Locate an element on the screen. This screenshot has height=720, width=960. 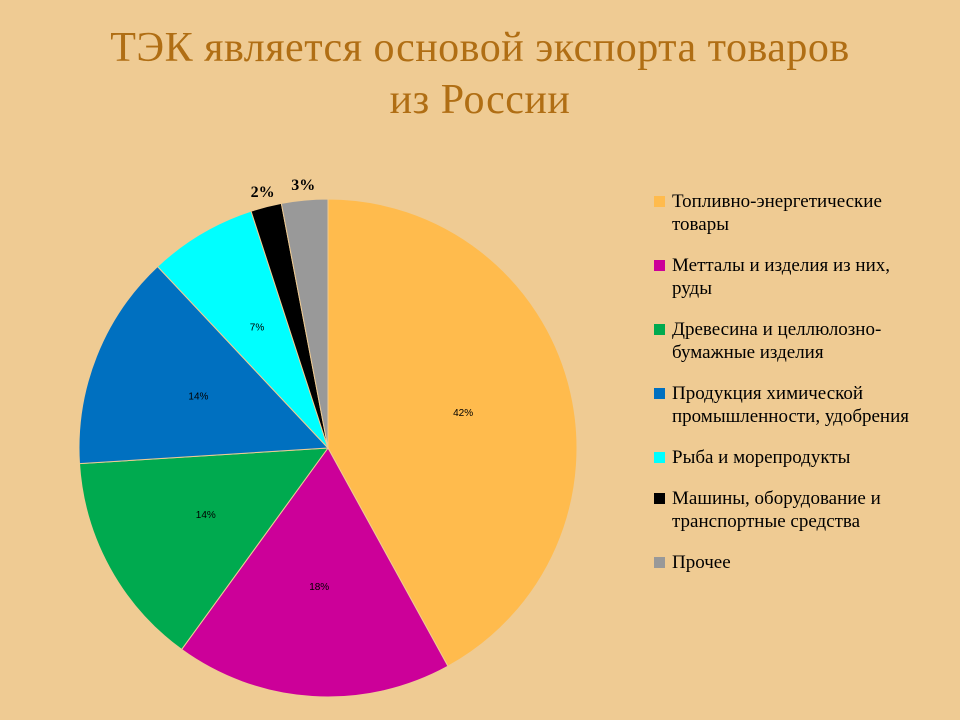
legend-label: Метталы и изделия из них, is located at coordinates (781, 265).